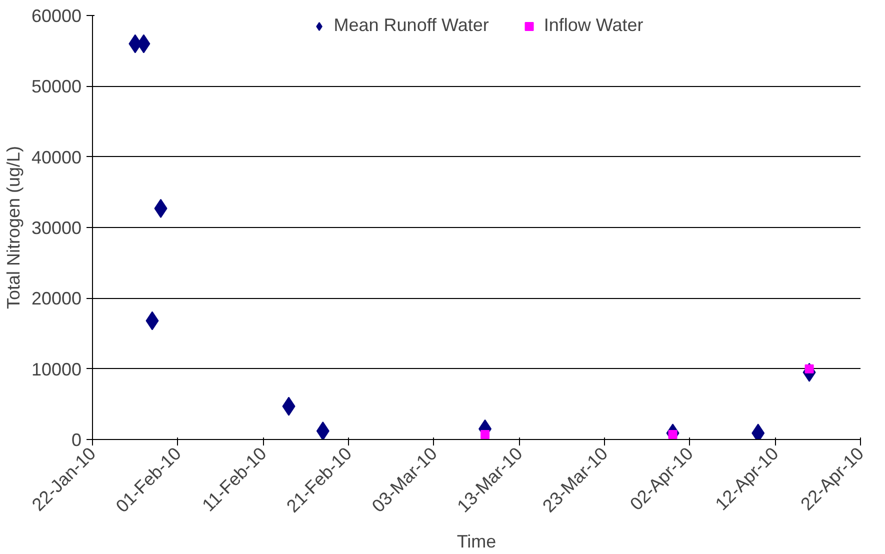 The image size is (885, 554). What do you see at coordinates (476, 541) in the screenshot?
I see `x-axis-title: Time` at bounding box center [476, 541].